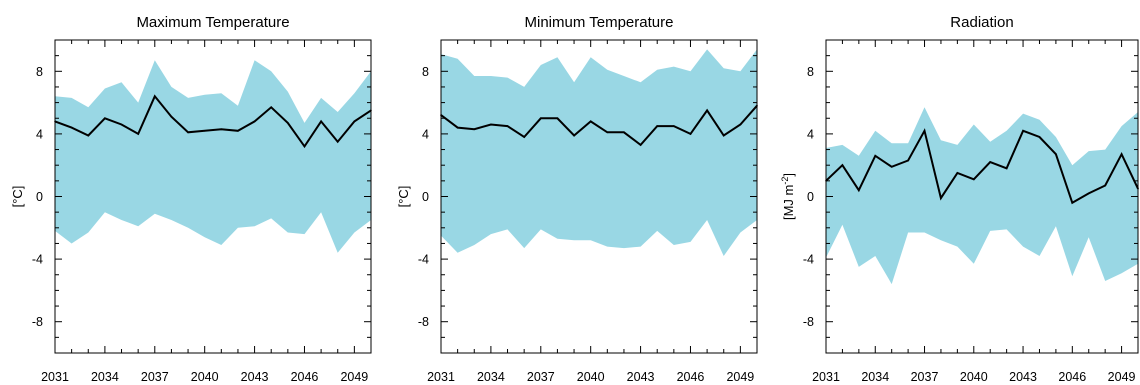 This screenshot has height=385, width=1140. What do you see at coordinates (785, 181) in the screenshot?
I see `y-axis-label-superscript: -2` at bounding box center [785, 181].